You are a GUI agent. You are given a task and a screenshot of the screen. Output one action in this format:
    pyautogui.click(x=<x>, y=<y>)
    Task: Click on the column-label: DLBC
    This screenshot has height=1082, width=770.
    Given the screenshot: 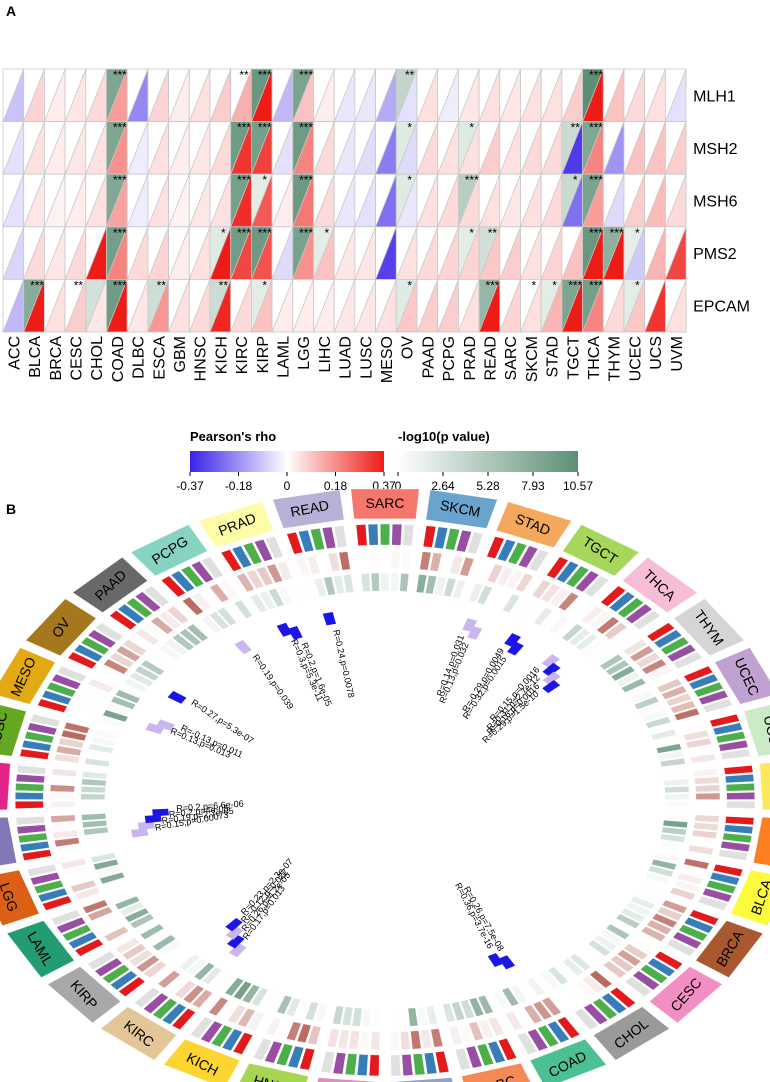 What is the action you would take?
    pyautogui.click(x=139, y=357)
    